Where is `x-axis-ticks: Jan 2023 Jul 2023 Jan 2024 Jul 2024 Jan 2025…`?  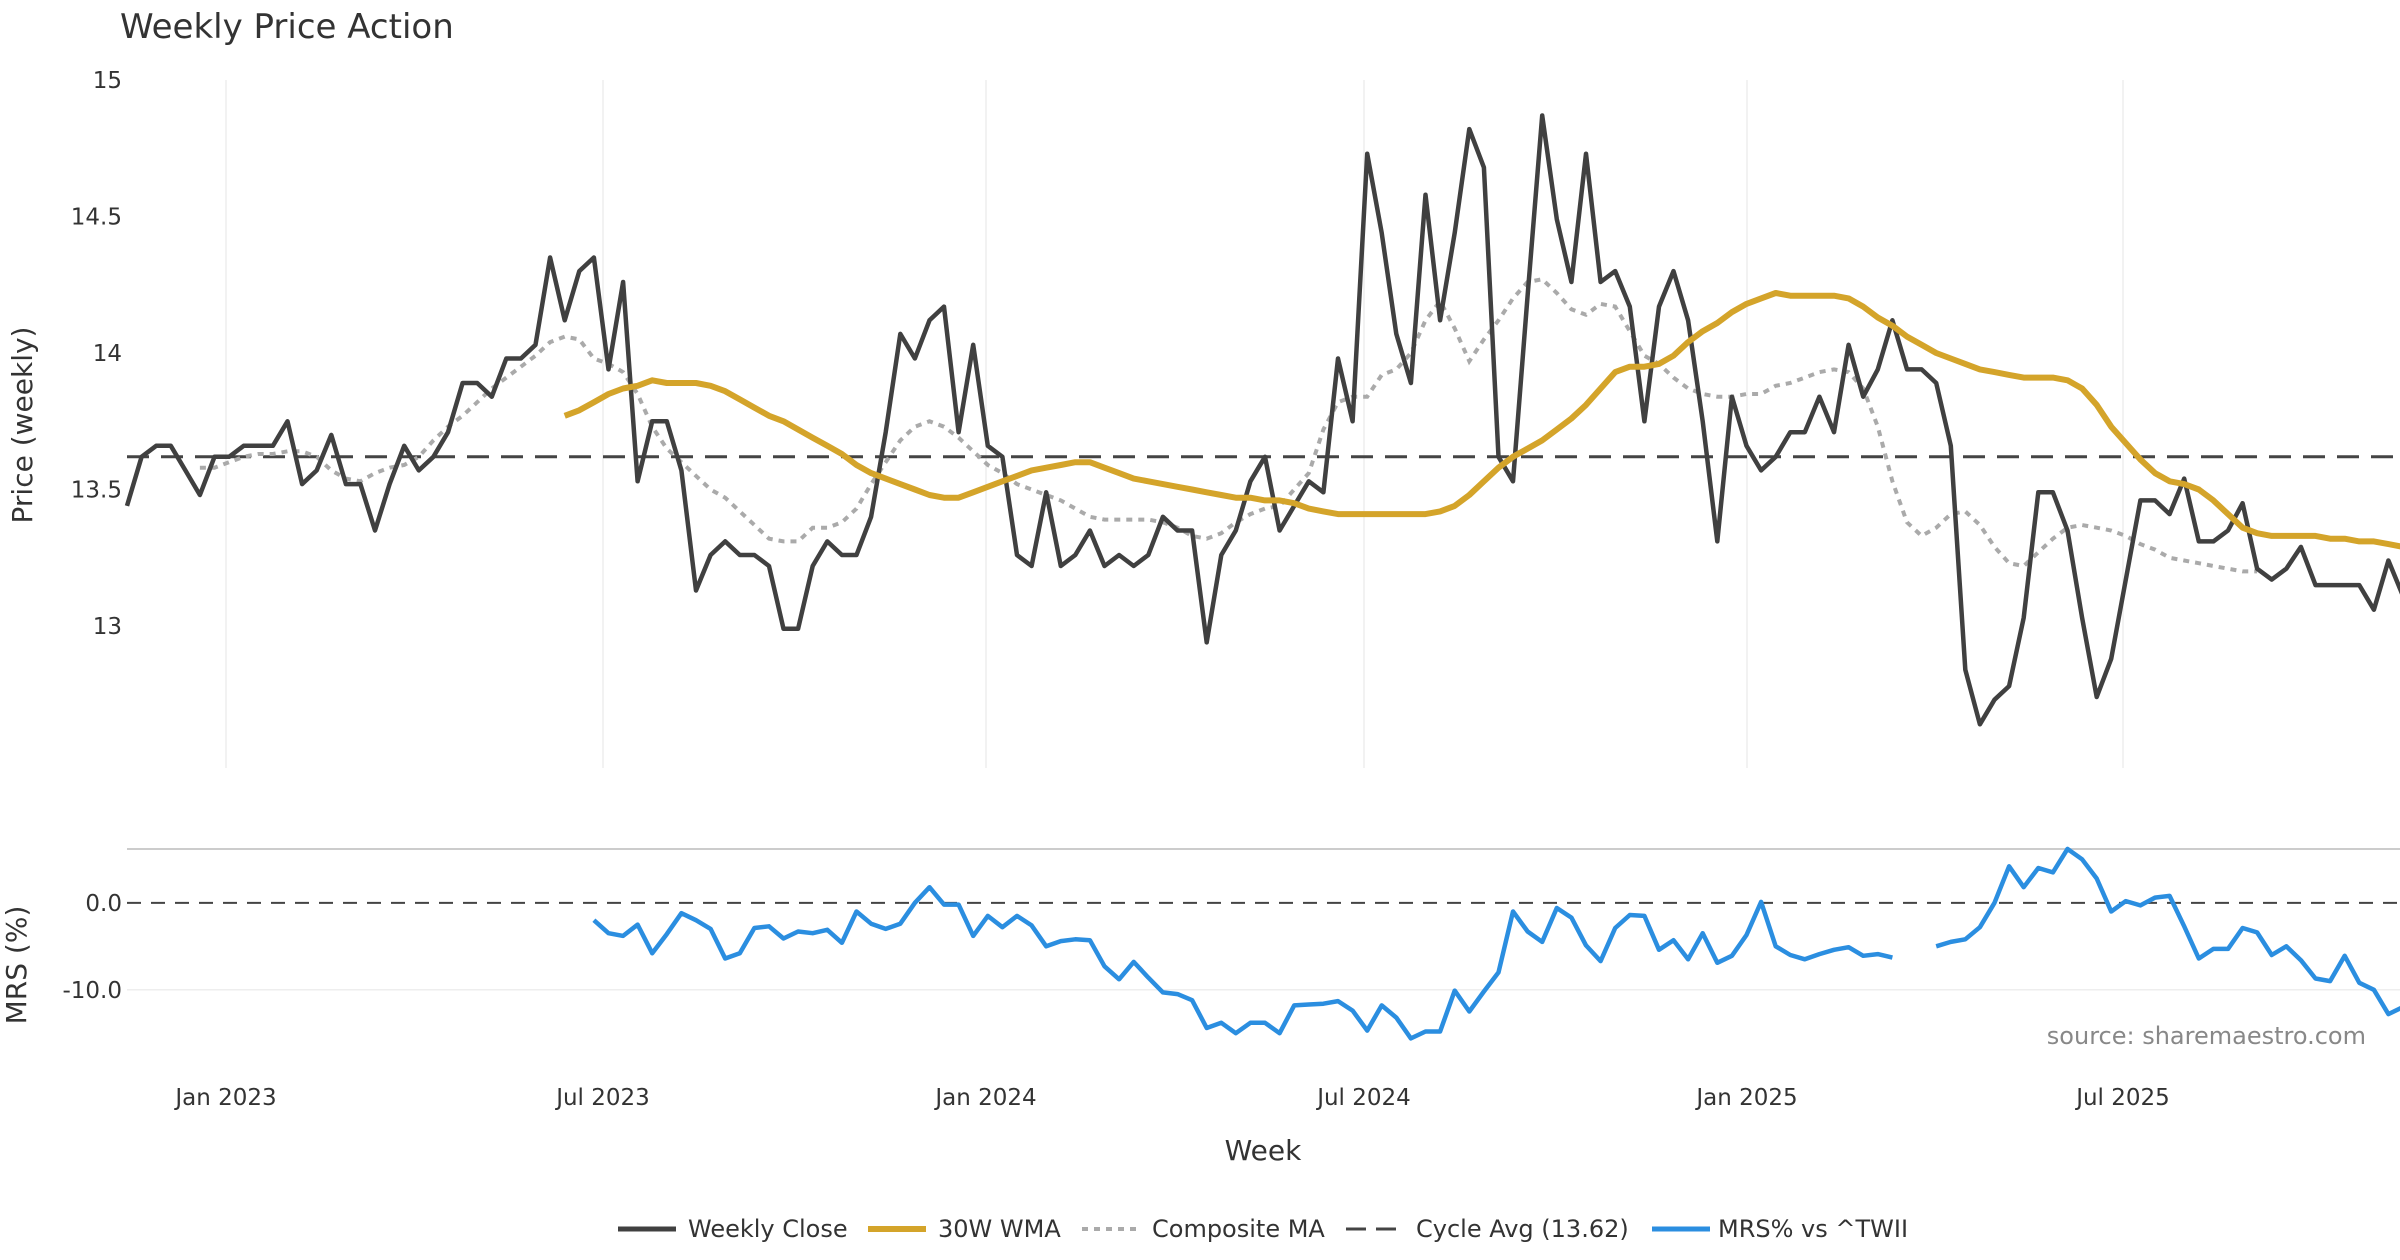 x-axis-ticks: Jan 2023 Jul 2023 Jan 2024 Jul 2024 Jan 2025… is located at coordinates (1171, 1098).